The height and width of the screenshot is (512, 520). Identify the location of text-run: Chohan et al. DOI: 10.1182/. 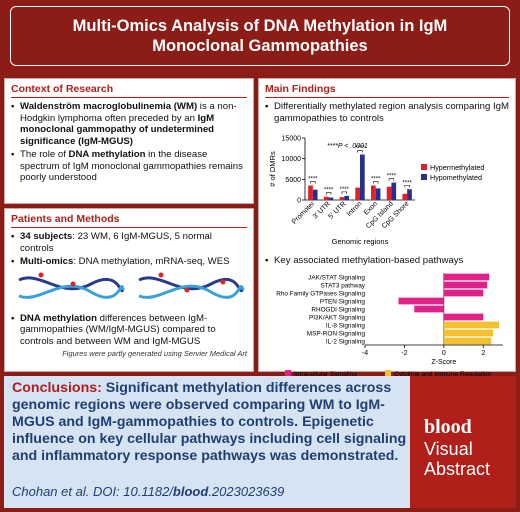
(92, 491).